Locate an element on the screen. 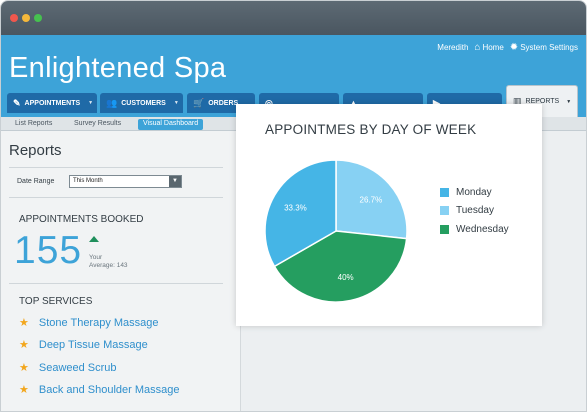 The image size is (587, 412). tab-customers-label: CUSTOMERS is located at coordinates (143, 103).